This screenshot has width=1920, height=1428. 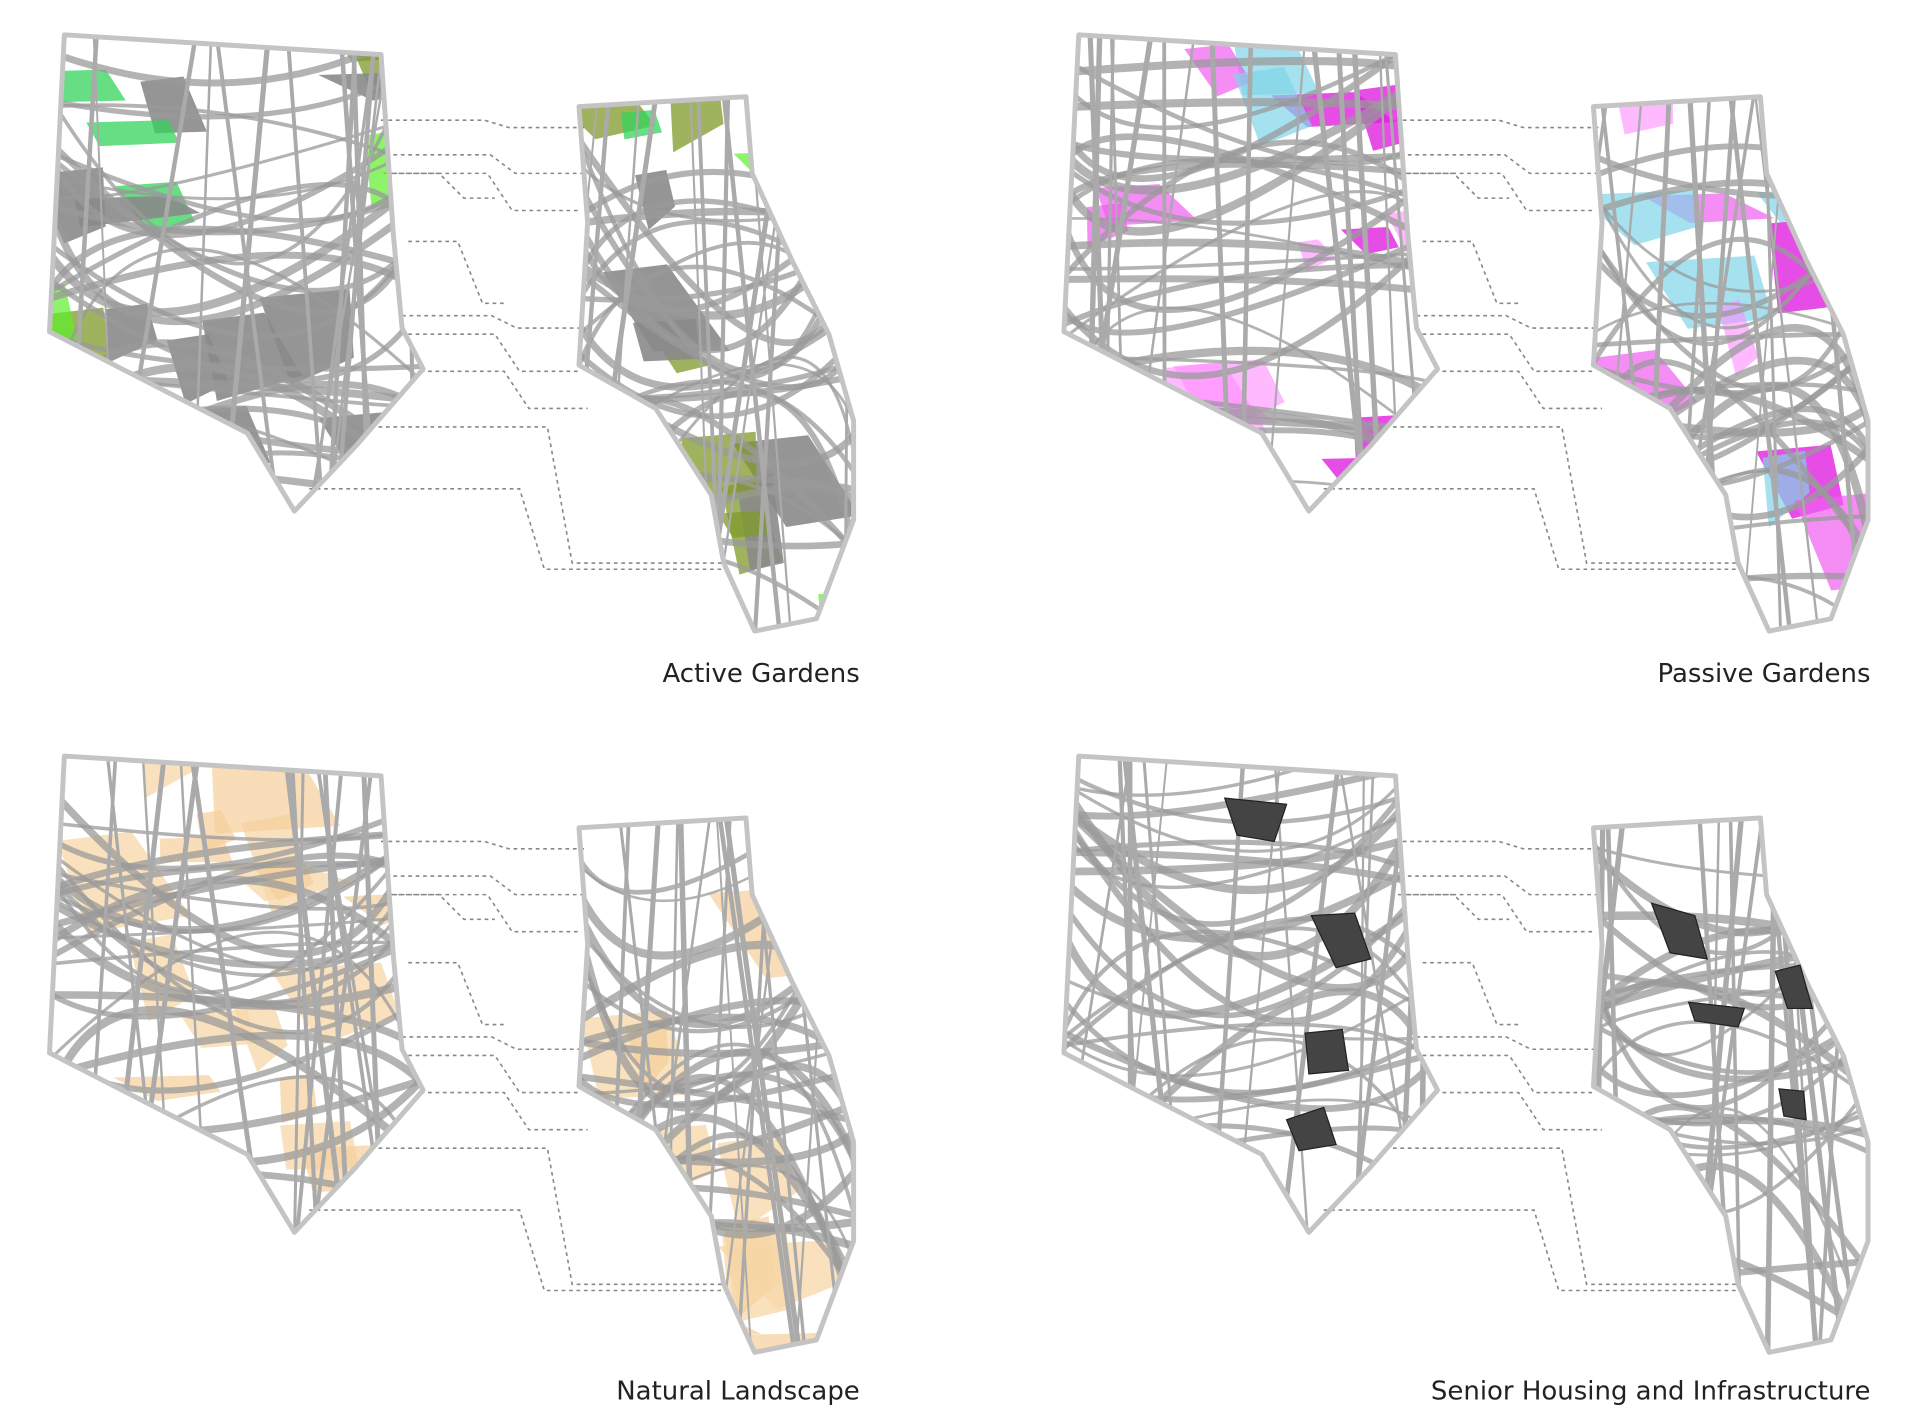 What do you see at coordinates (1651, 1391) in the screenshot?
I see `panel-label: Senior Housing and Infrastructure` at bounding box center [1651, 1391].